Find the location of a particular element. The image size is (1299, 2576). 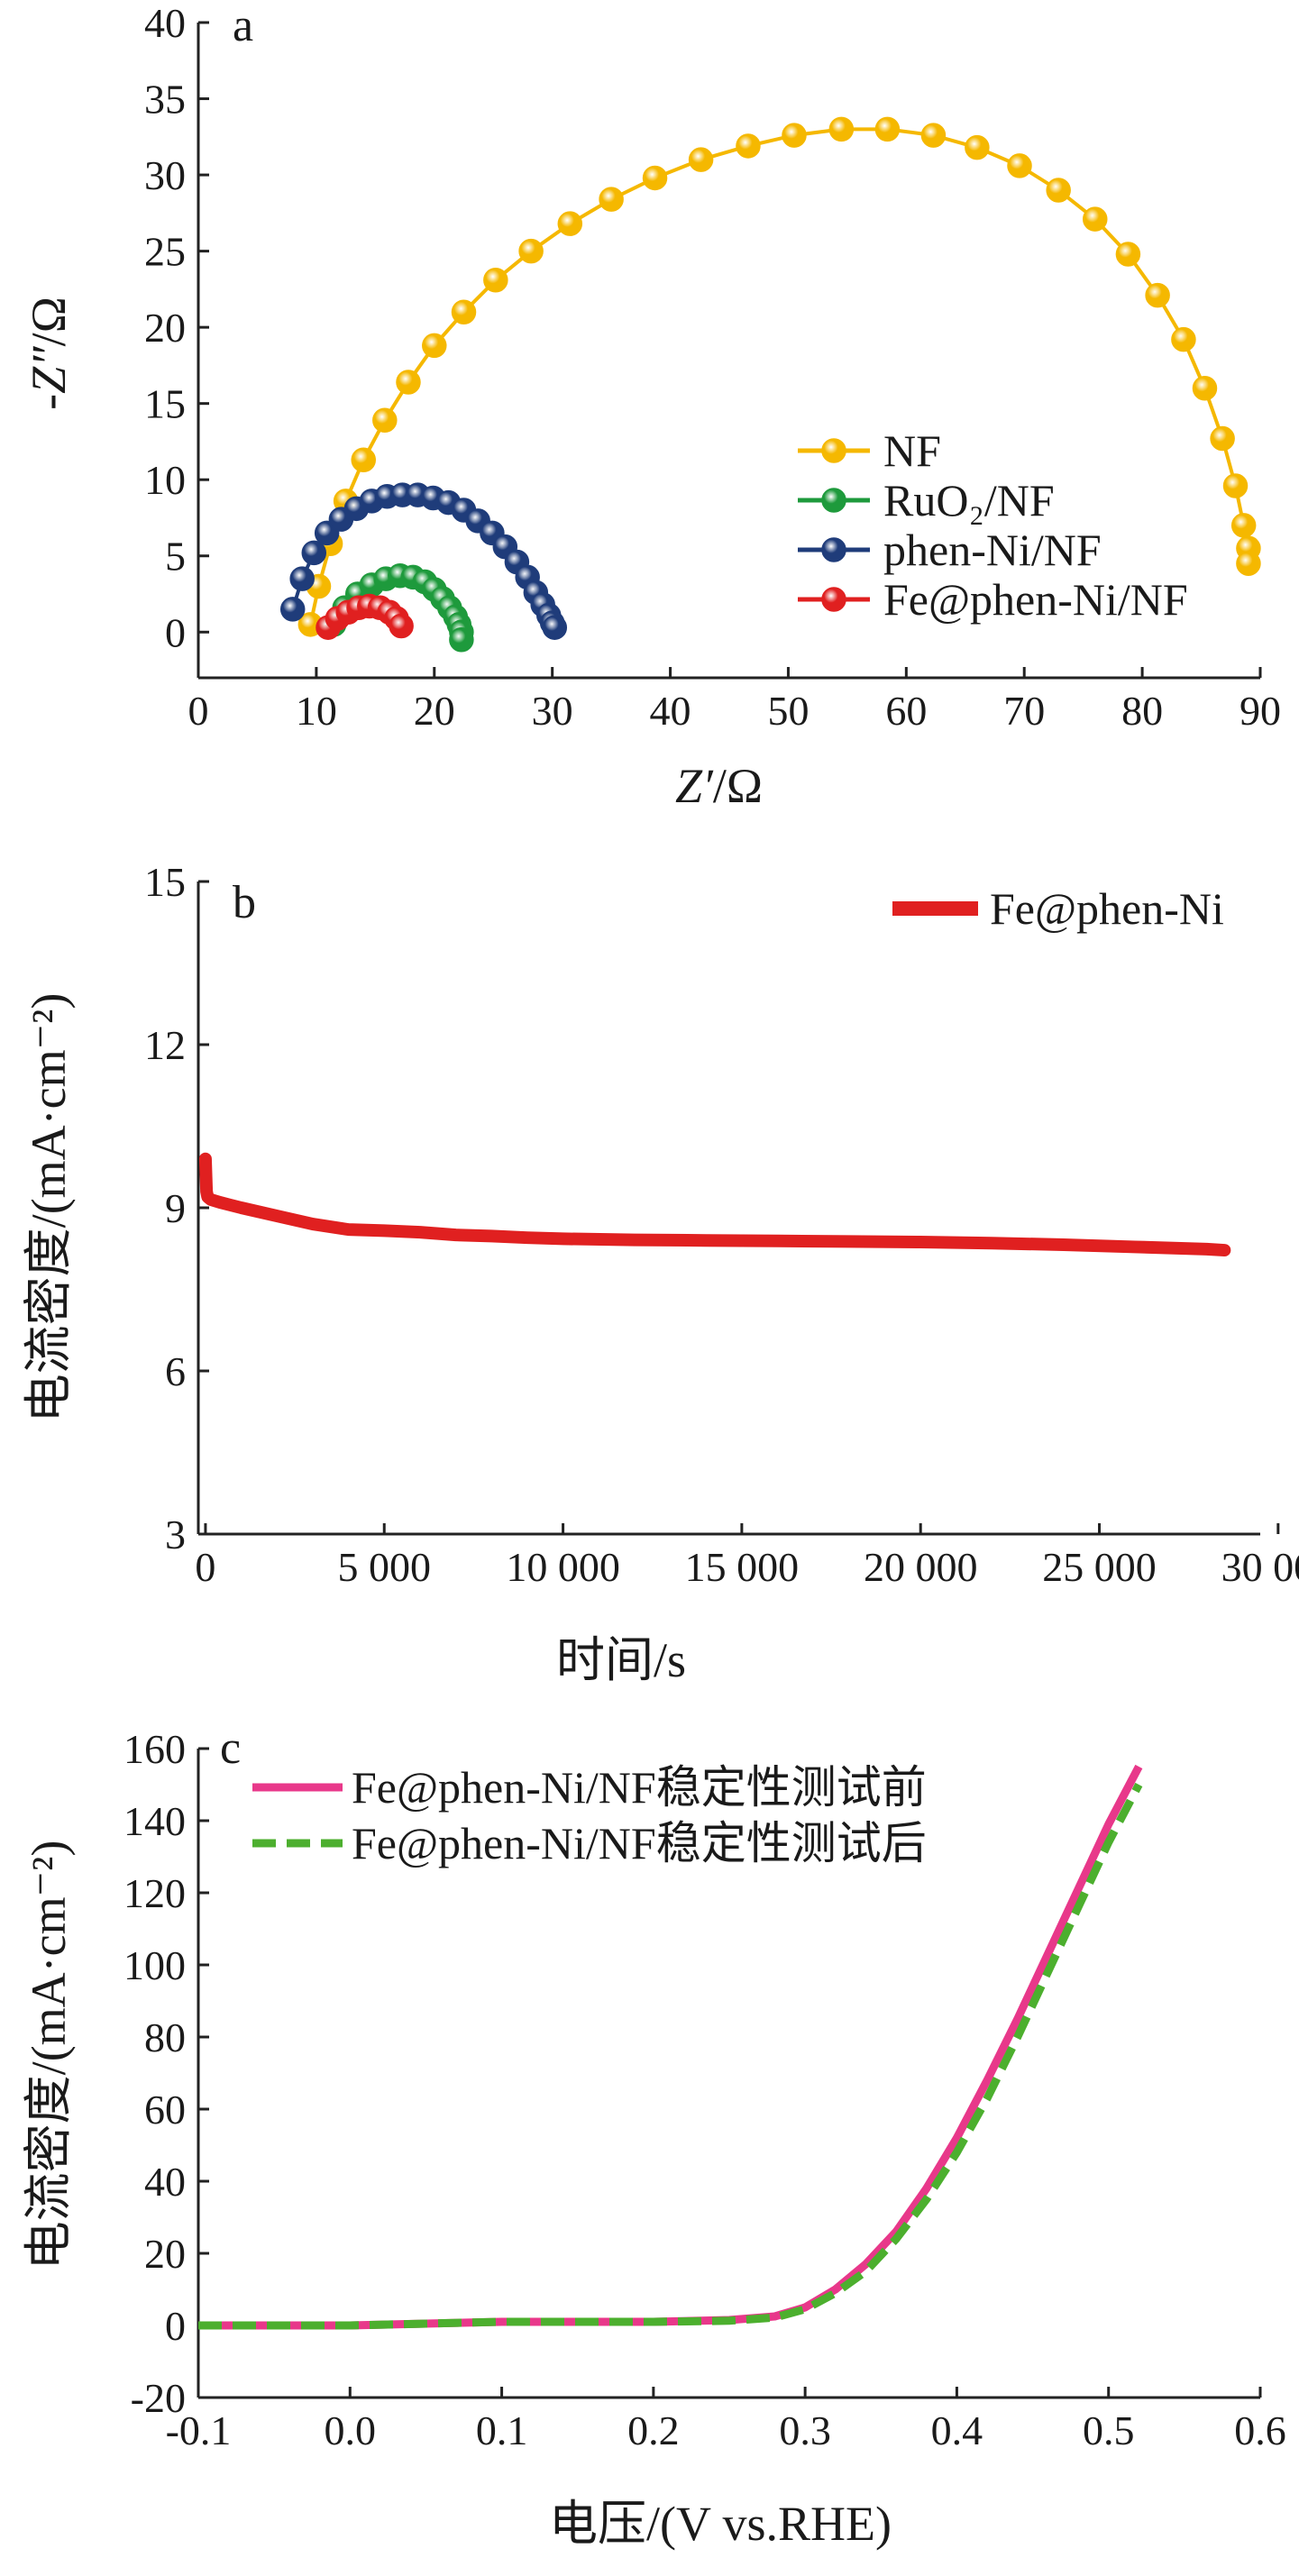

y-tick-label: 140 is located at coordinates (154, 1821).